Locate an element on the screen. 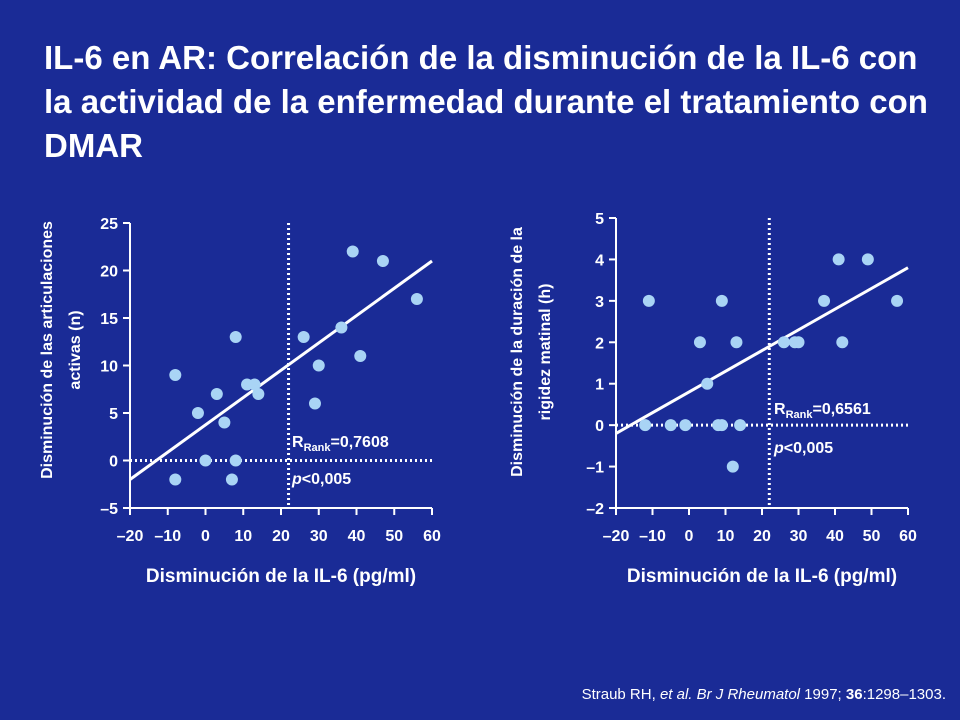 This screenshot has height=720, width=960. chart-1-regression-line is located at coordinates (281, 370).